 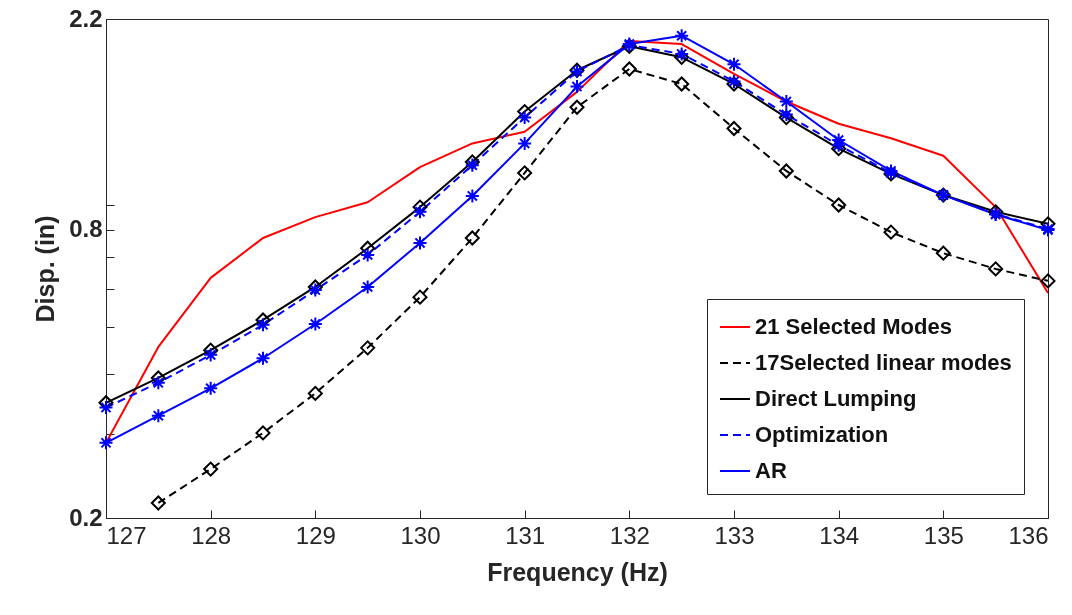 I want to click on x-tick-label: 134, so click(x=839, y=535).